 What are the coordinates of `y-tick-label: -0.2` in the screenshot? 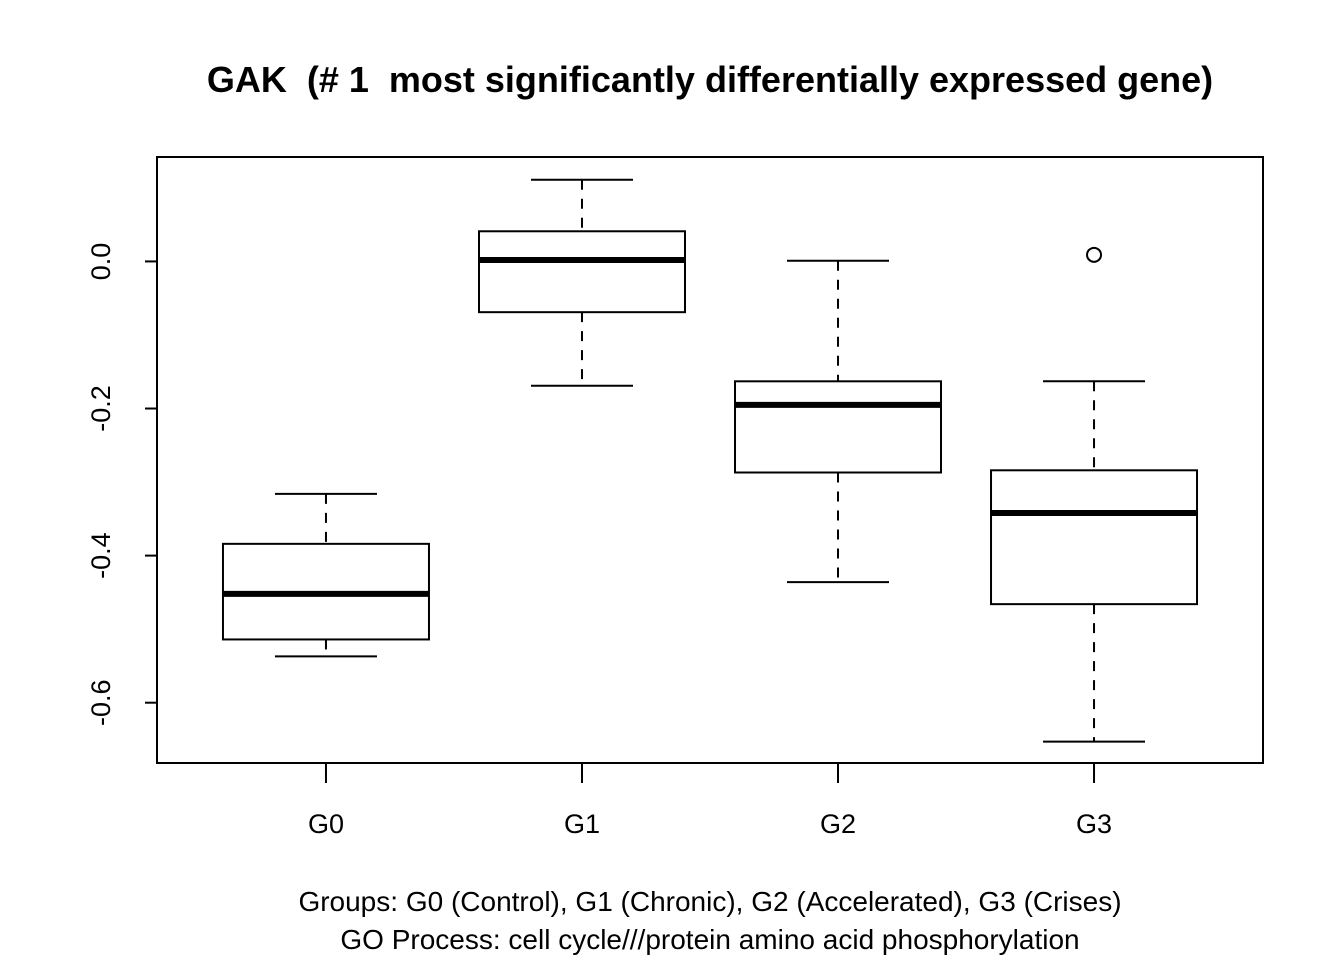 It's located at (101, 408).